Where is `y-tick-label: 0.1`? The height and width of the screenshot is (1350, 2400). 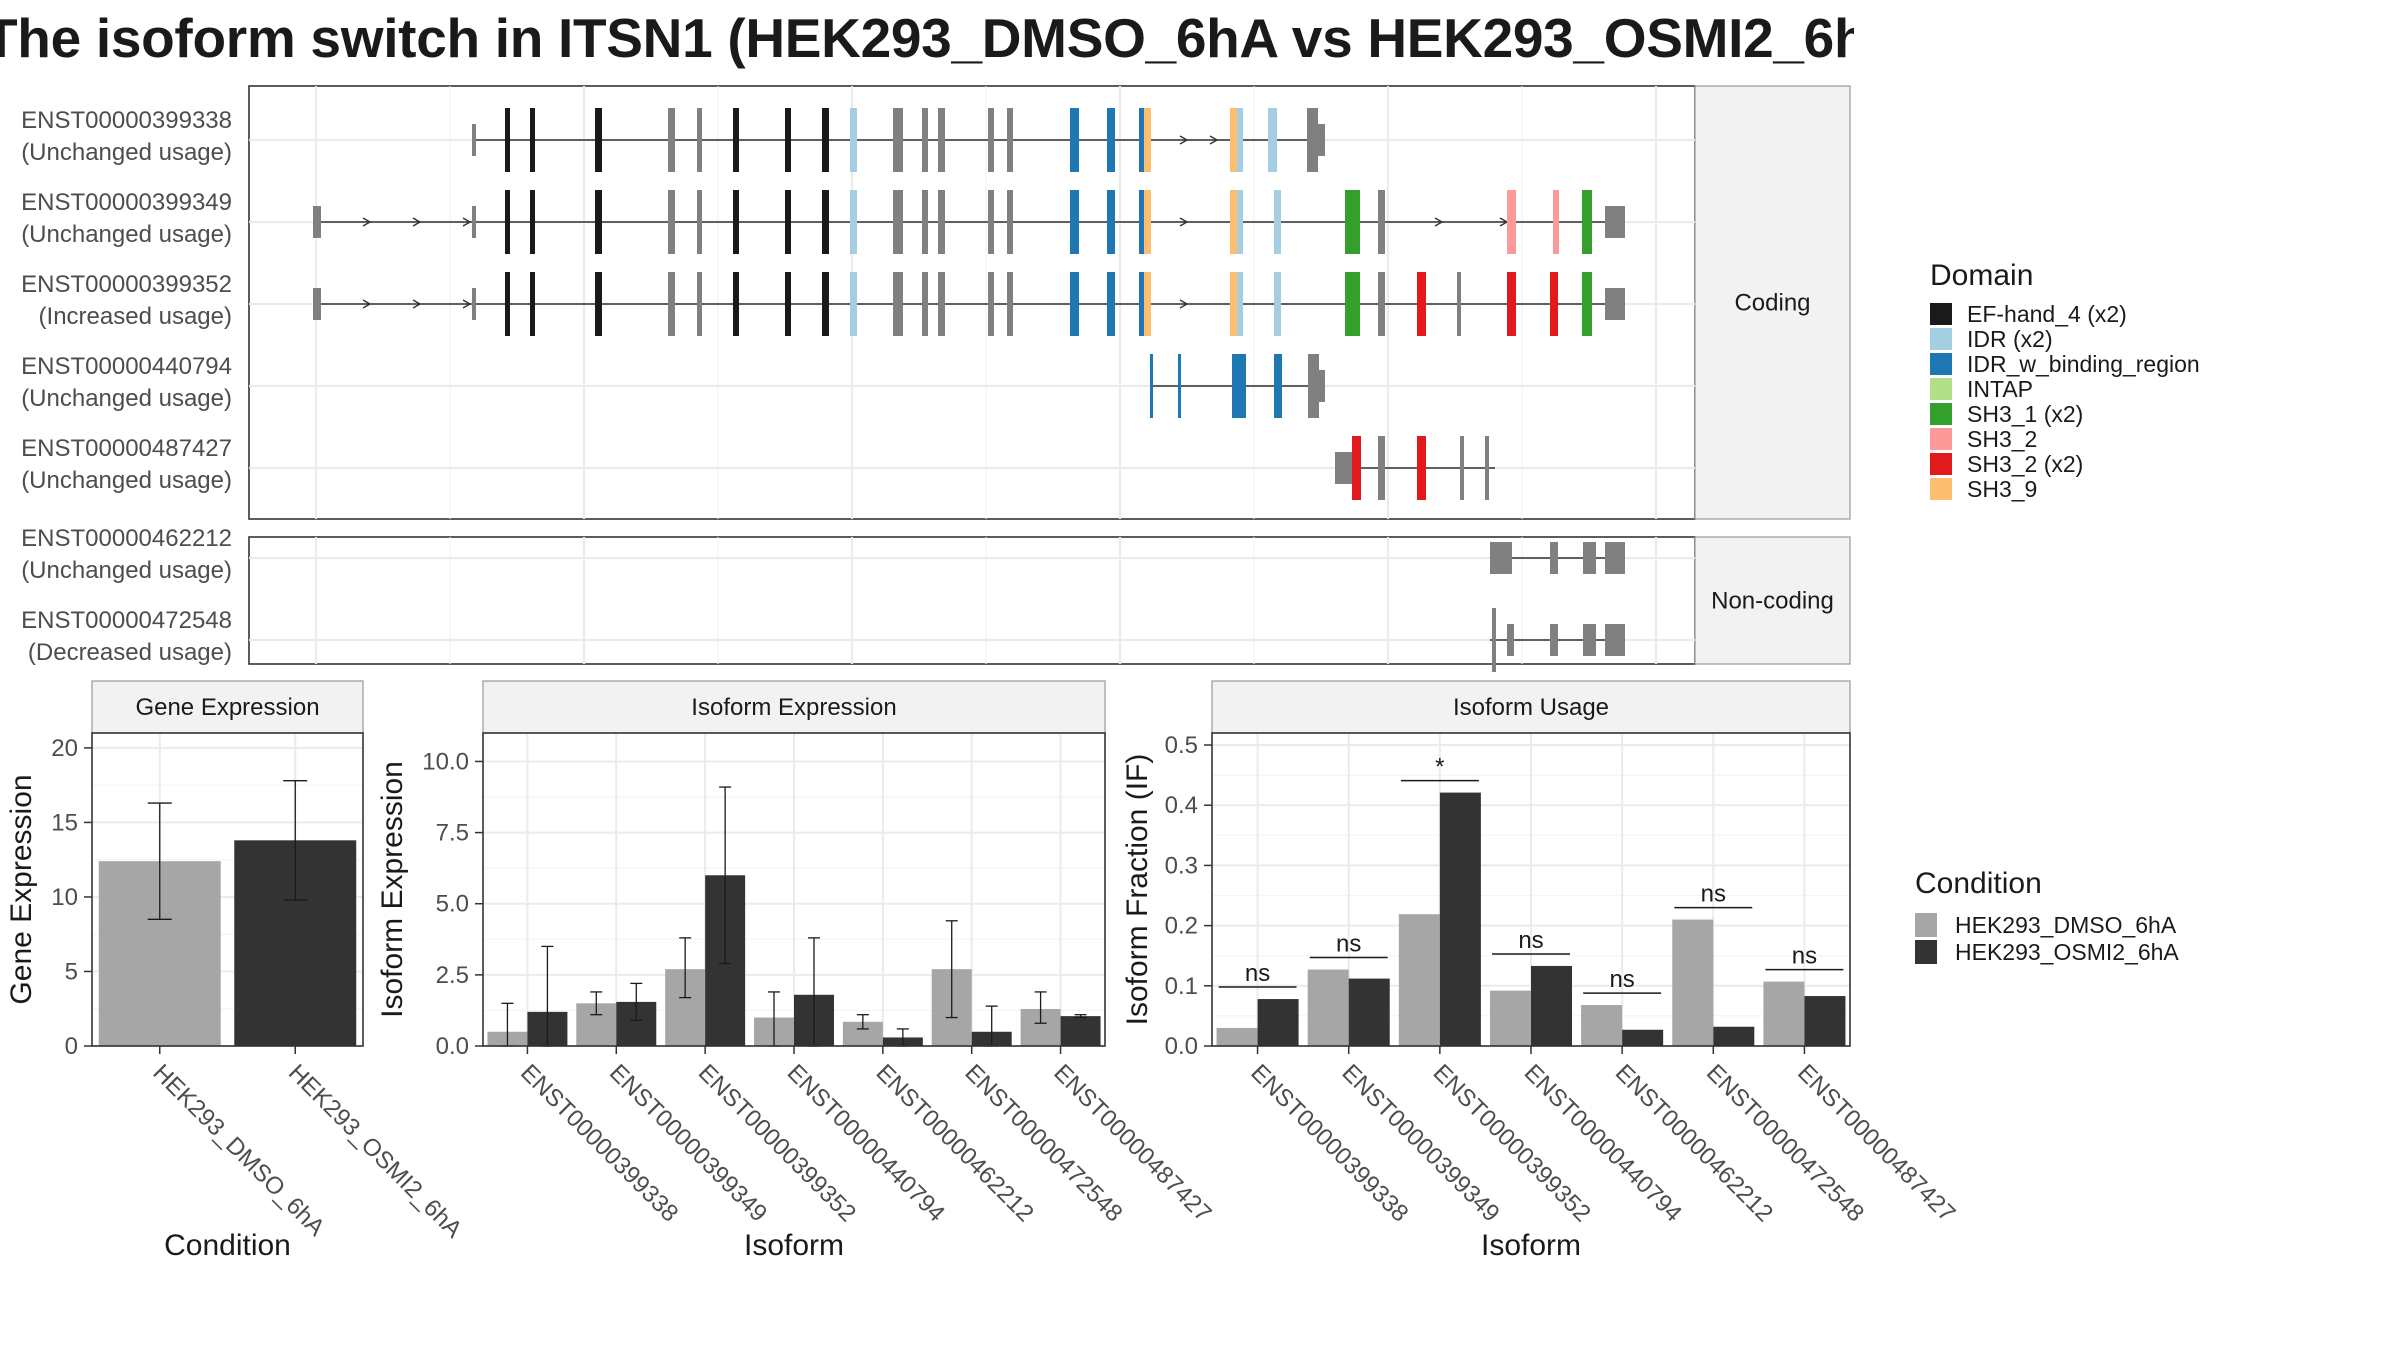 y-tick-label: 0.1 is located at coordinates (1181, 986).